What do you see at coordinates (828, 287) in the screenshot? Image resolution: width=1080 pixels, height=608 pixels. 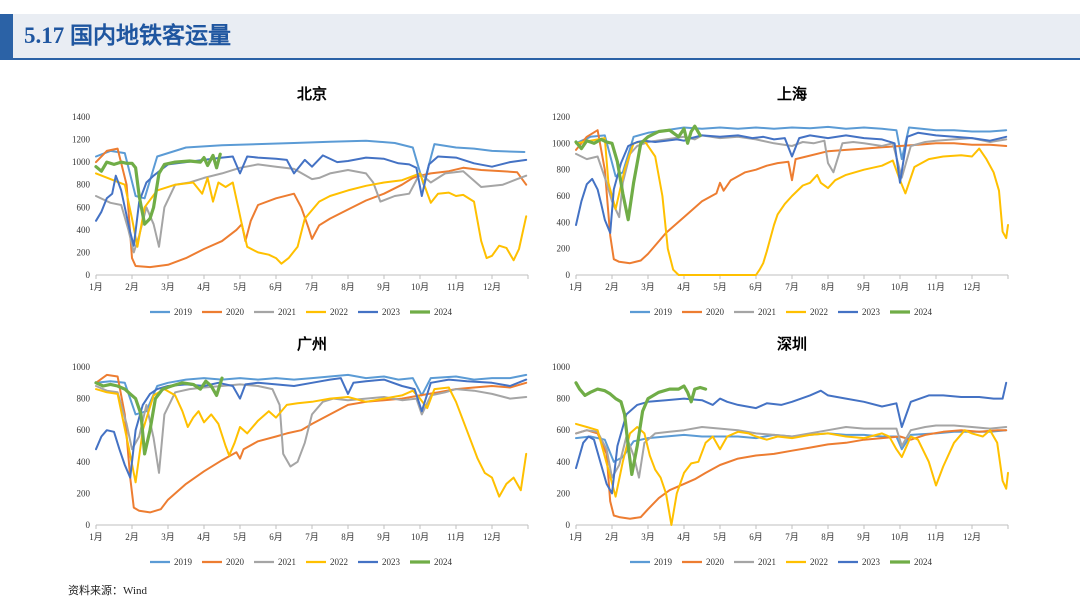 I see `x-tick-label: 8月` at bounding box center [828, 287].